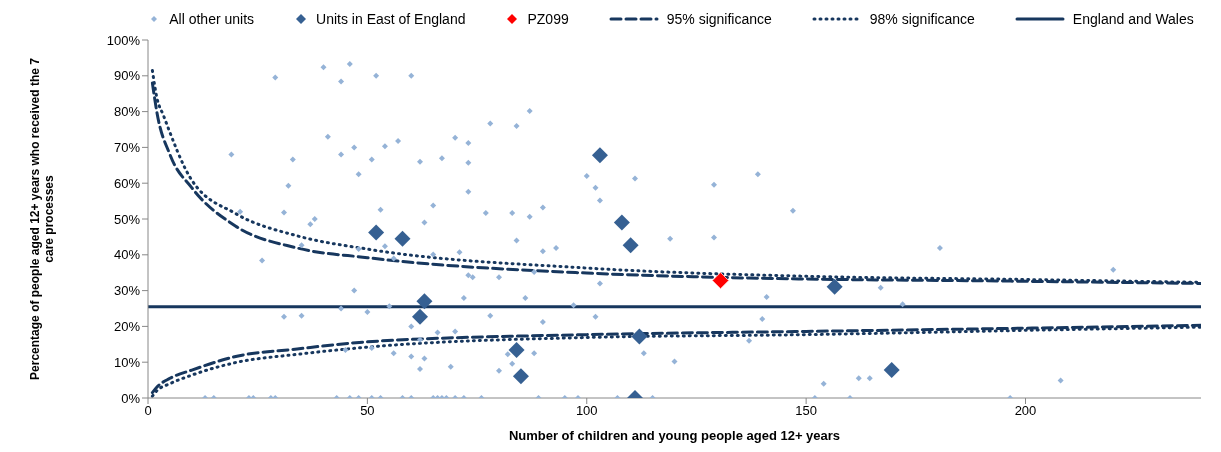 The width and height of the screenshot is (1221, 452). What do you see at coordinates (123, 40) in the screenshot?
I see `y-tick-label: 100%` at bounding box center [123, 40].